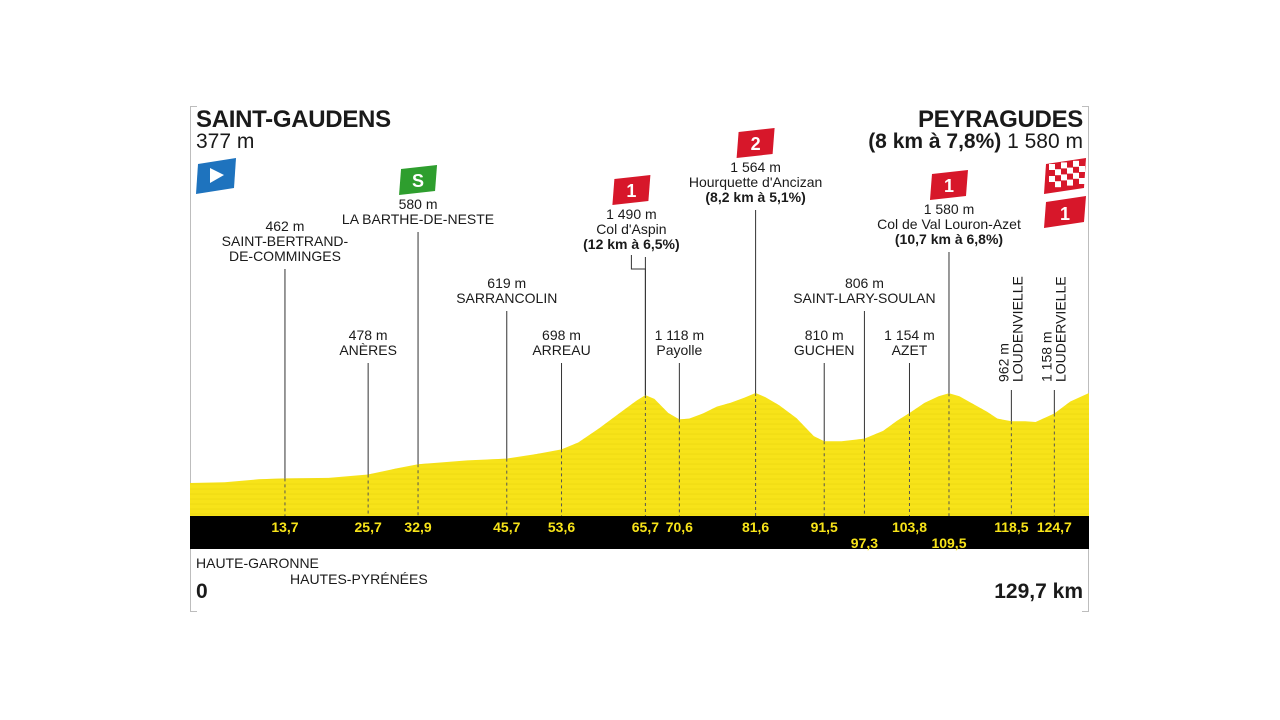  What do you see at coordinates (561, 350) in the screenshot?
I see `waypoint-name: ARREAU` at bounding box center [561, 350].